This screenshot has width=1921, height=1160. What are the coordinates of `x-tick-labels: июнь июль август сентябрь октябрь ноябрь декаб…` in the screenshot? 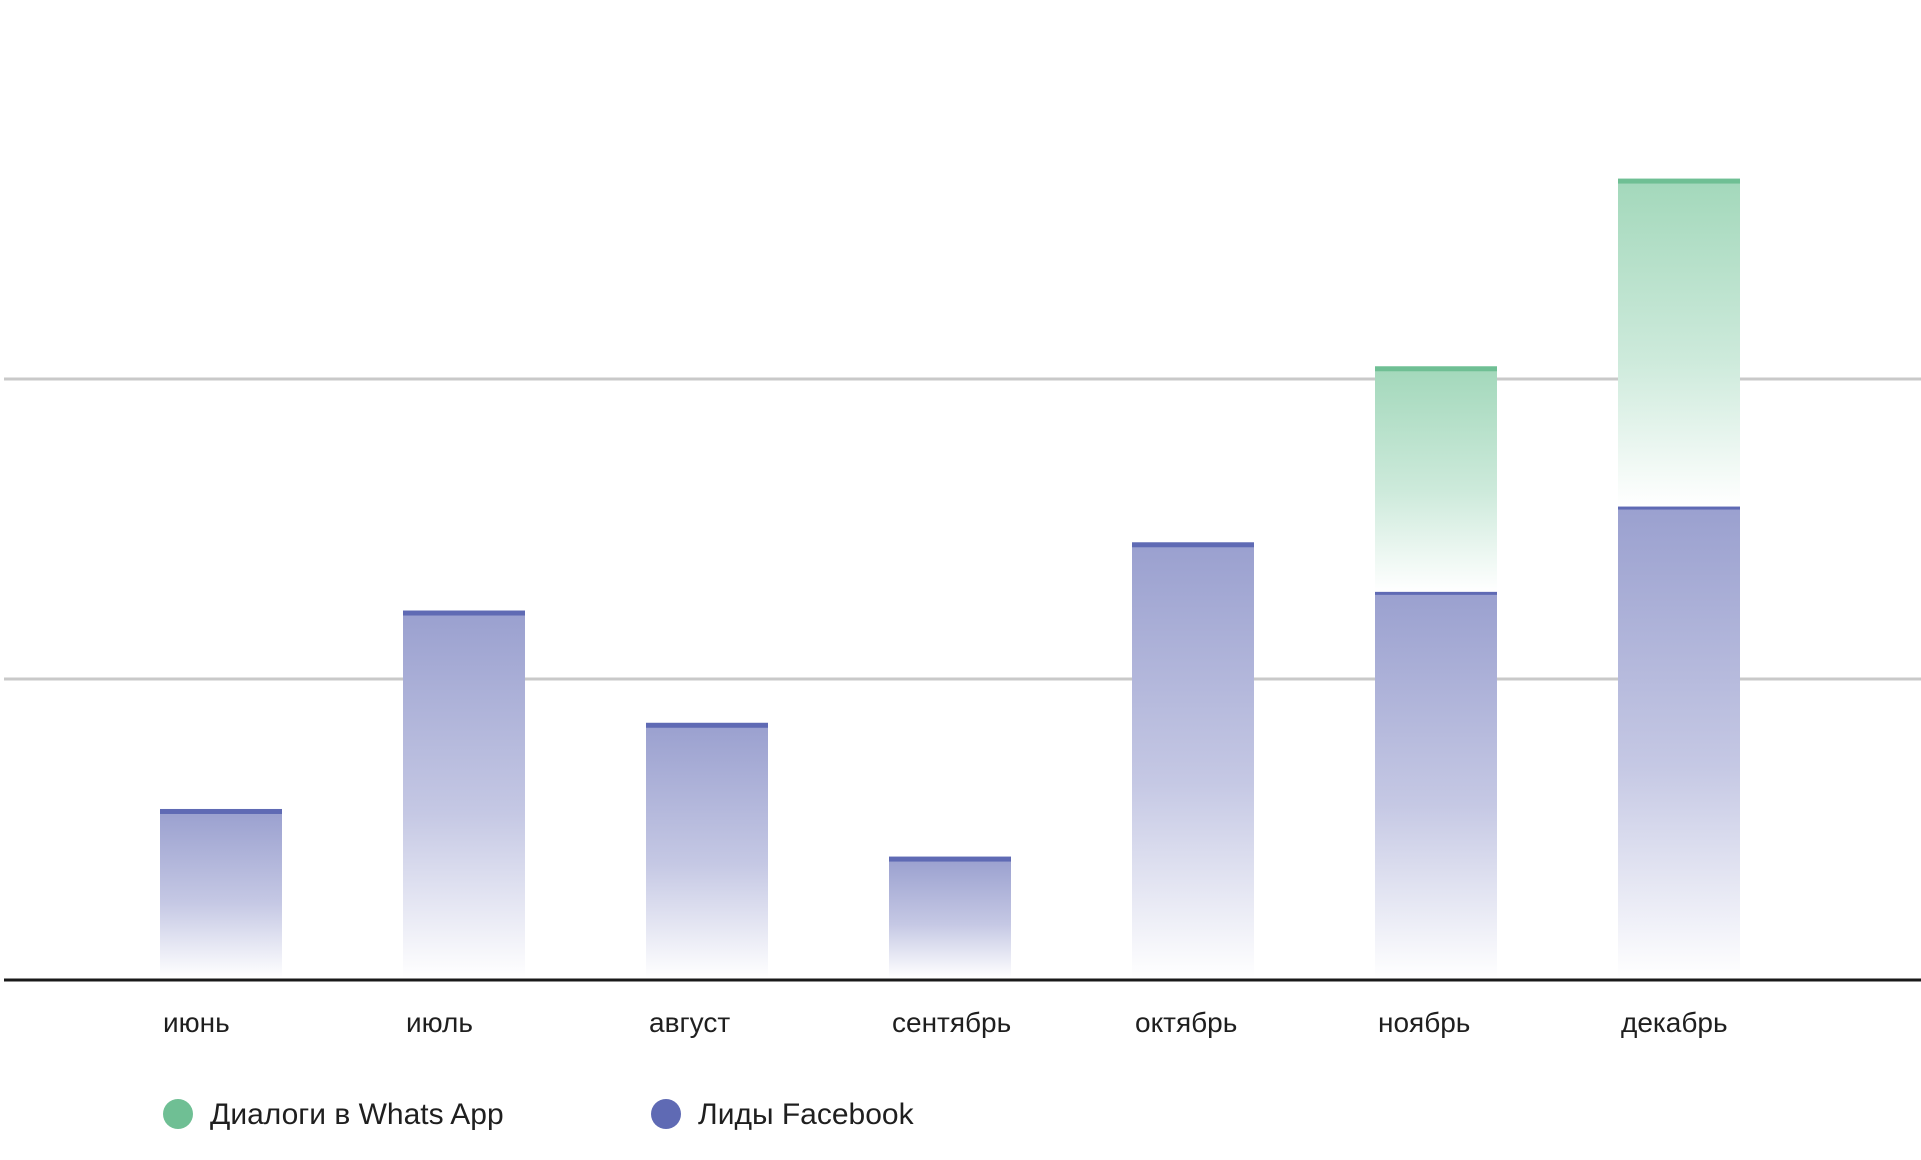 It's located at (945, 1022).